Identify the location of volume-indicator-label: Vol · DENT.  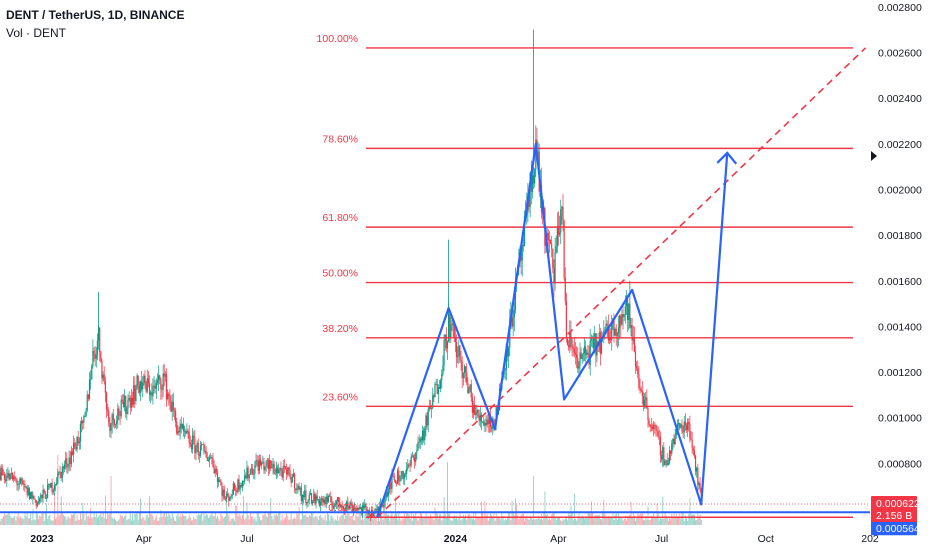
(36, 33).